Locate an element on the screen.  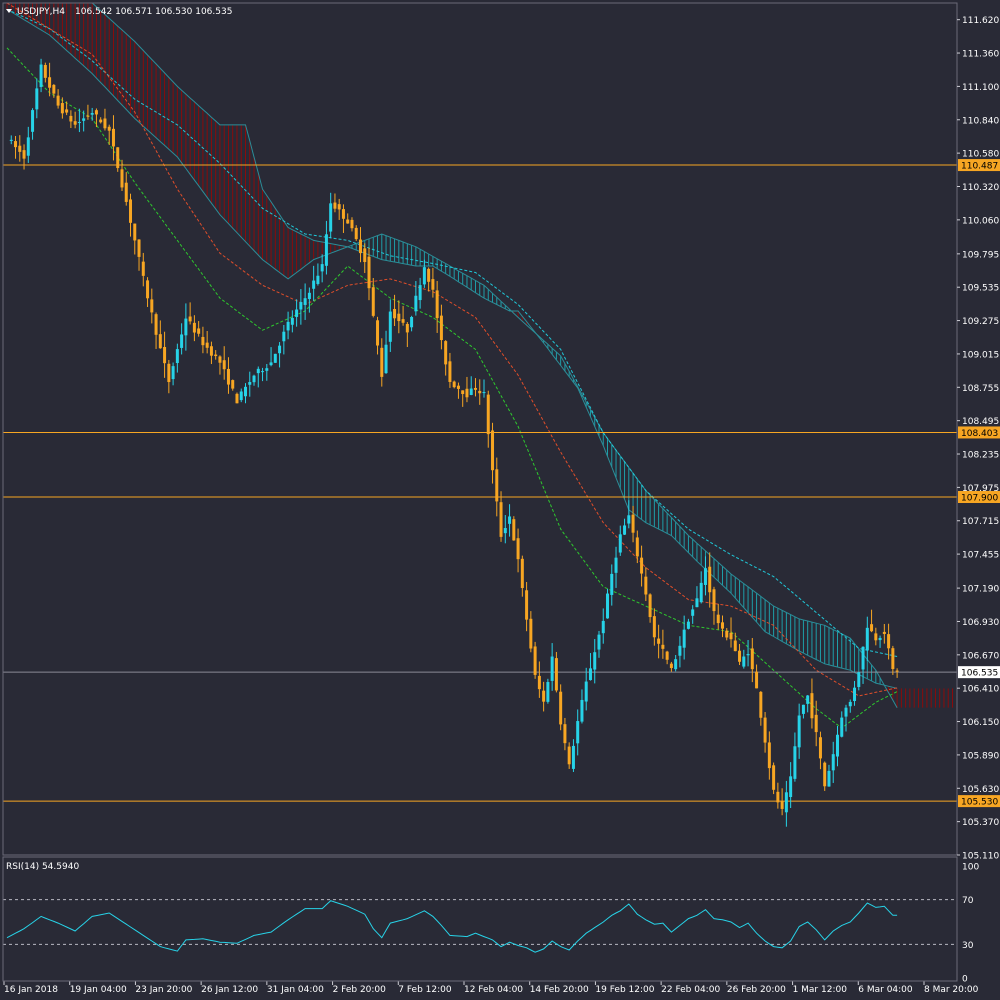
price-tick-label: 105.890 is located at coordinates (980, 756).